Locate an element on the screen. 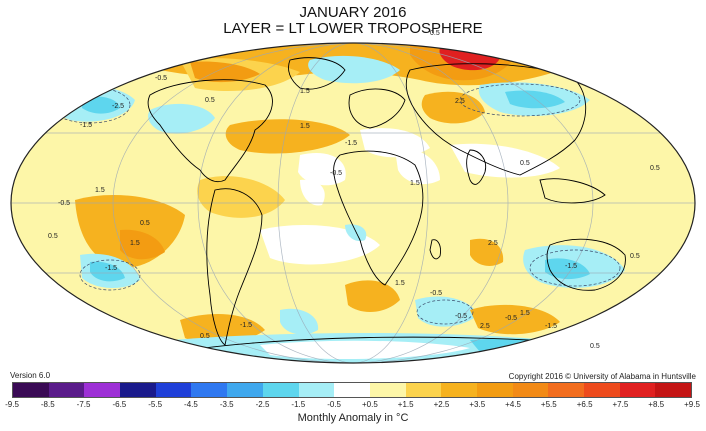  version-label: Version 6.0 is located at coordinates (30, 375).